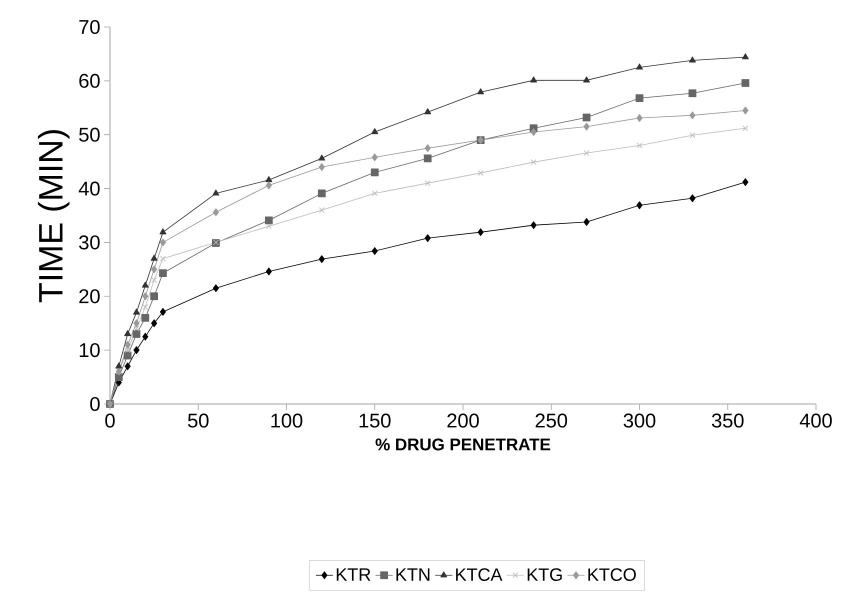 This screenshot has height=601, width=856. What do you see at coordinates (640, 421) in the screenshot?
I see `x-tick-label: 300` at bounding box center [640, 421].